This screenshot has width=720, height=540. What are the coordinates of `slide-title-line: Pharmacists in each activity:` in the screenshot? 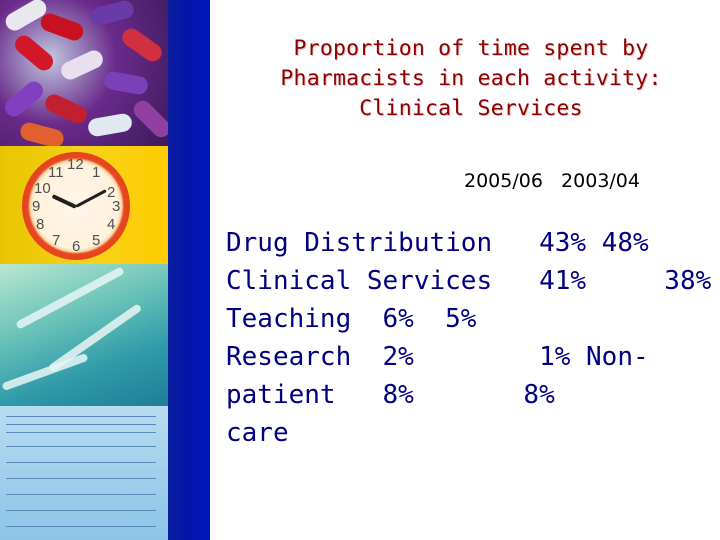 It's located at (471, 78).